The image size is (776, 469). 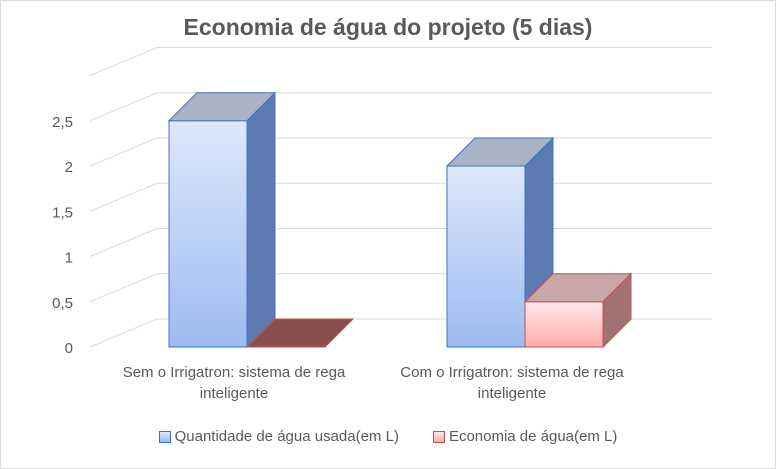 I want to click on bar-side, so click(x=261, y=220).